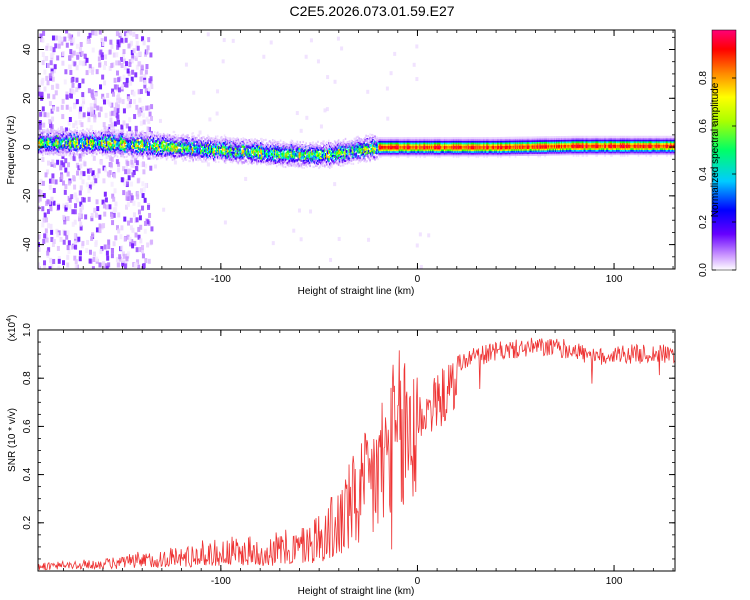 The width and height of the screenshot is (750, 600). Describe the element at coordinates (371, 11) in the screenshot. I see `figure-title: C2E5.2026.073.01.59.E27` at that location.